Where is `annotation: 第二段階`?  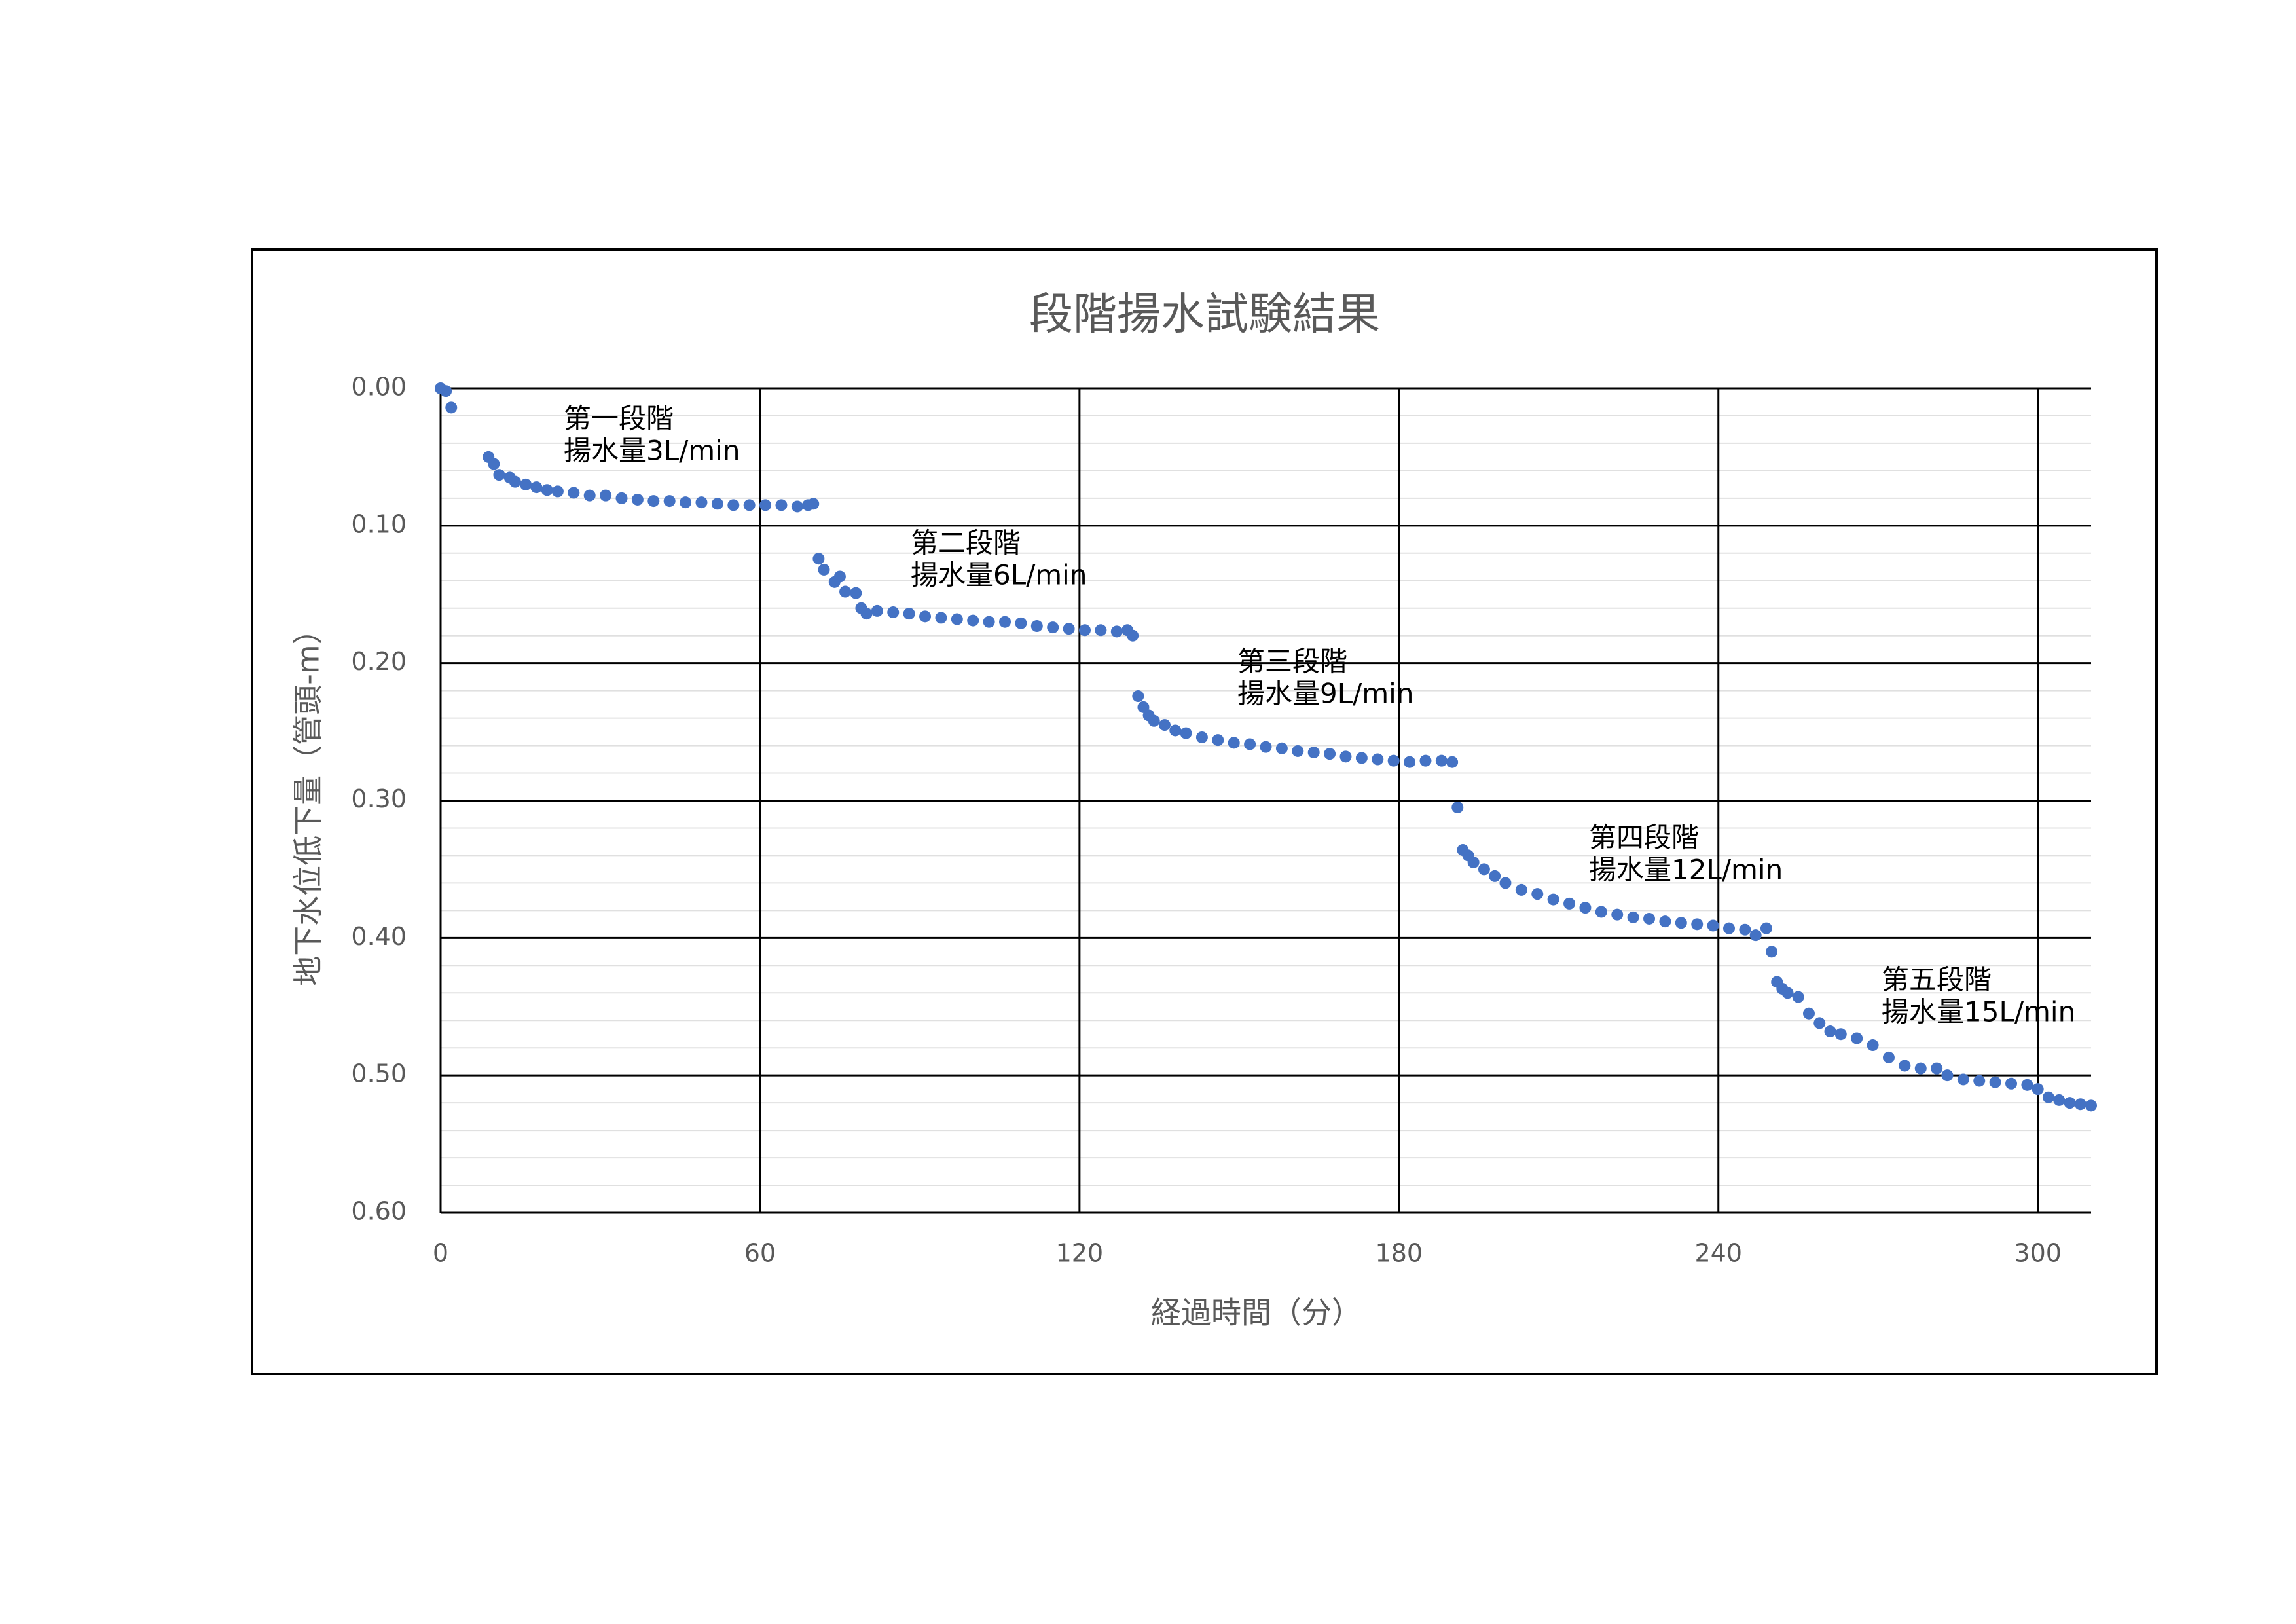
annotation: 第二段階 is located at coordinates (966, 543).